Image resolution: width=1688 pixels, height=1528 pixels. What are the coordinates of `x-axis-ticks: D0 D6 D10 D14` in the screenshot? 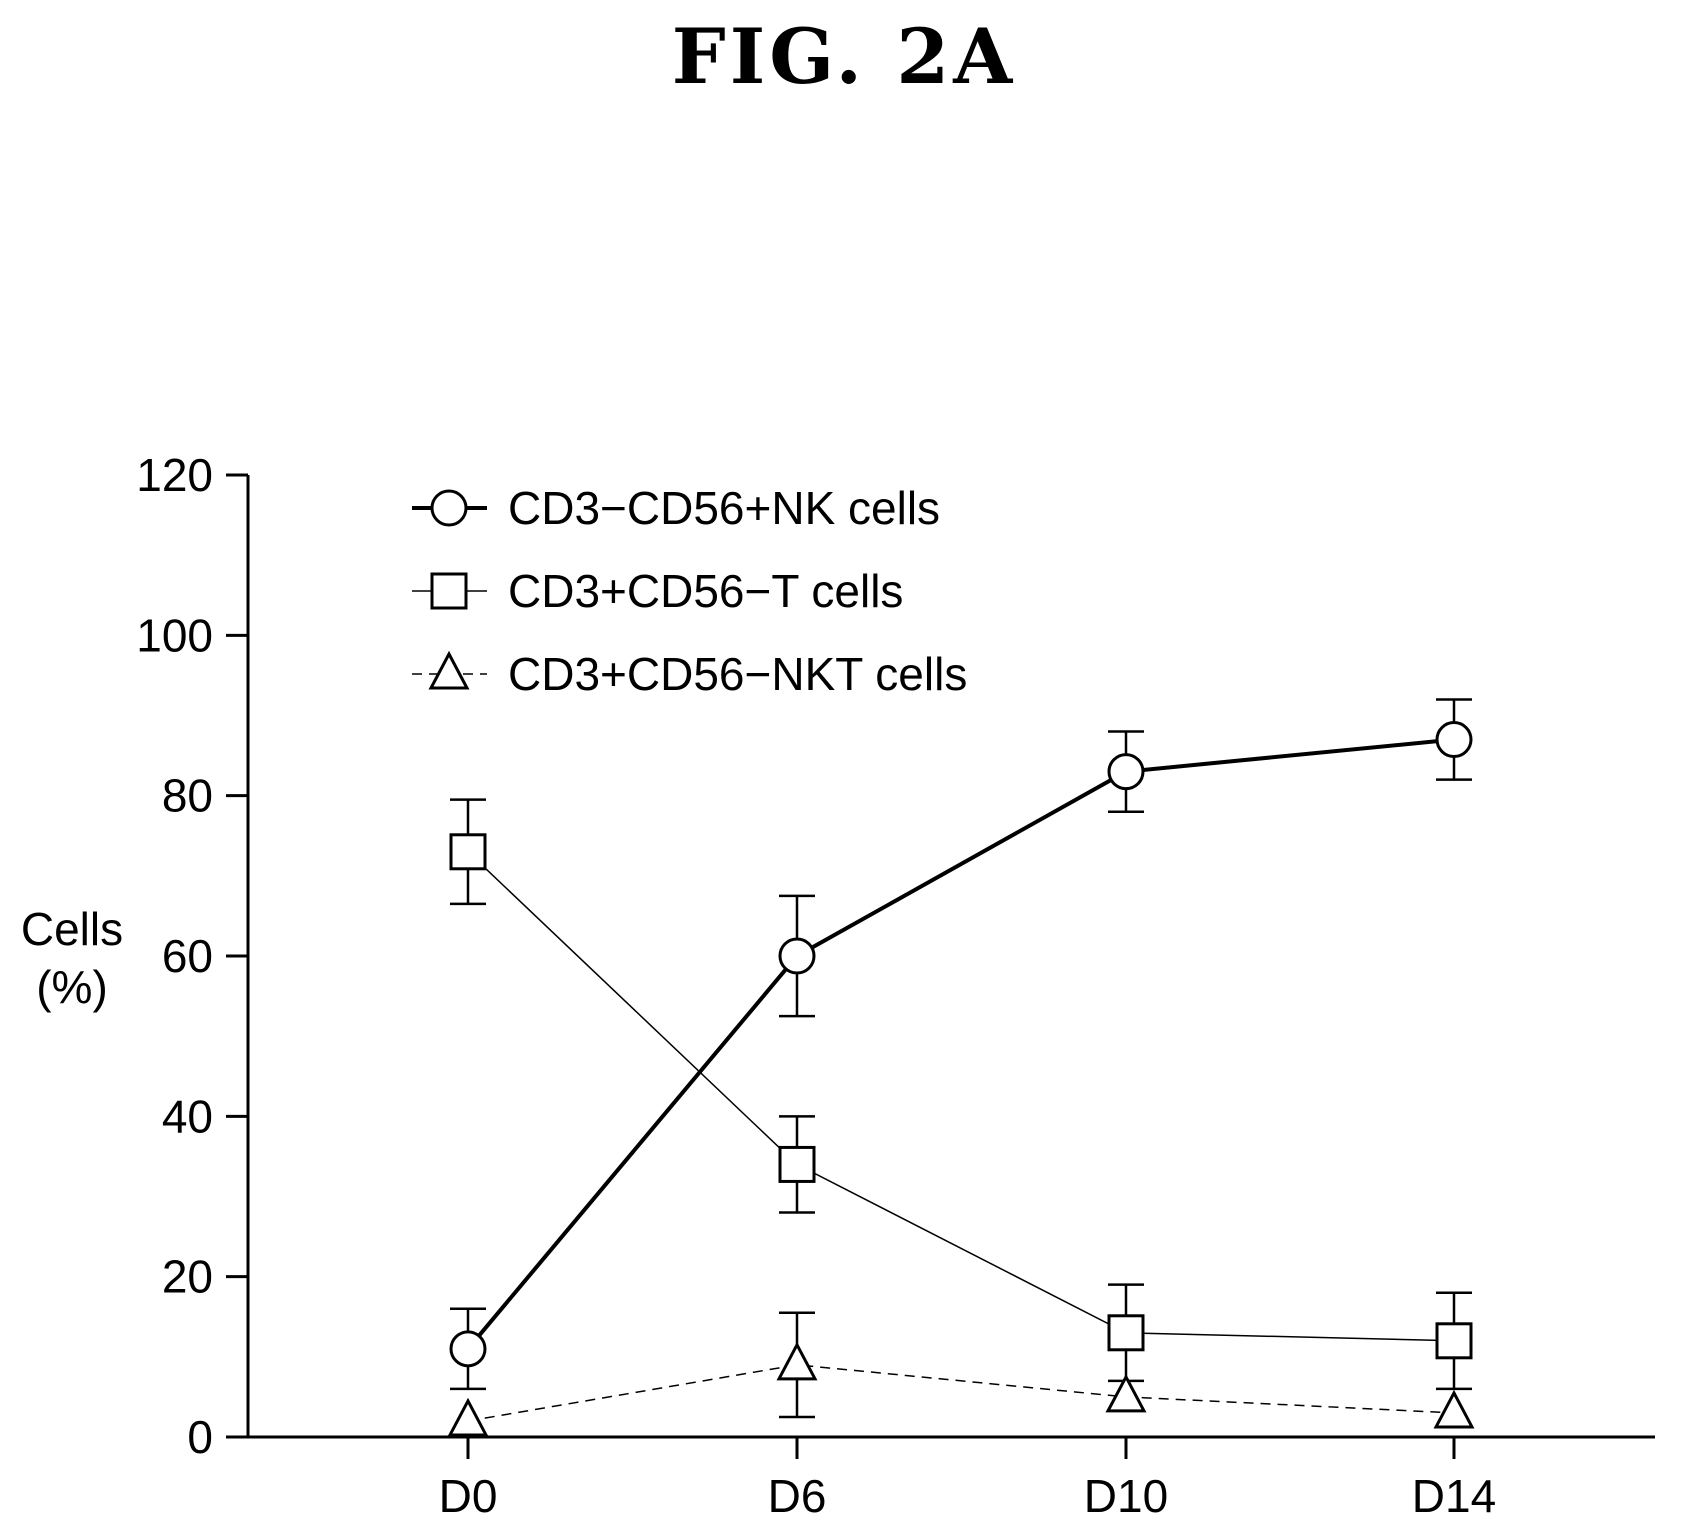 It's located at (967, 1479).